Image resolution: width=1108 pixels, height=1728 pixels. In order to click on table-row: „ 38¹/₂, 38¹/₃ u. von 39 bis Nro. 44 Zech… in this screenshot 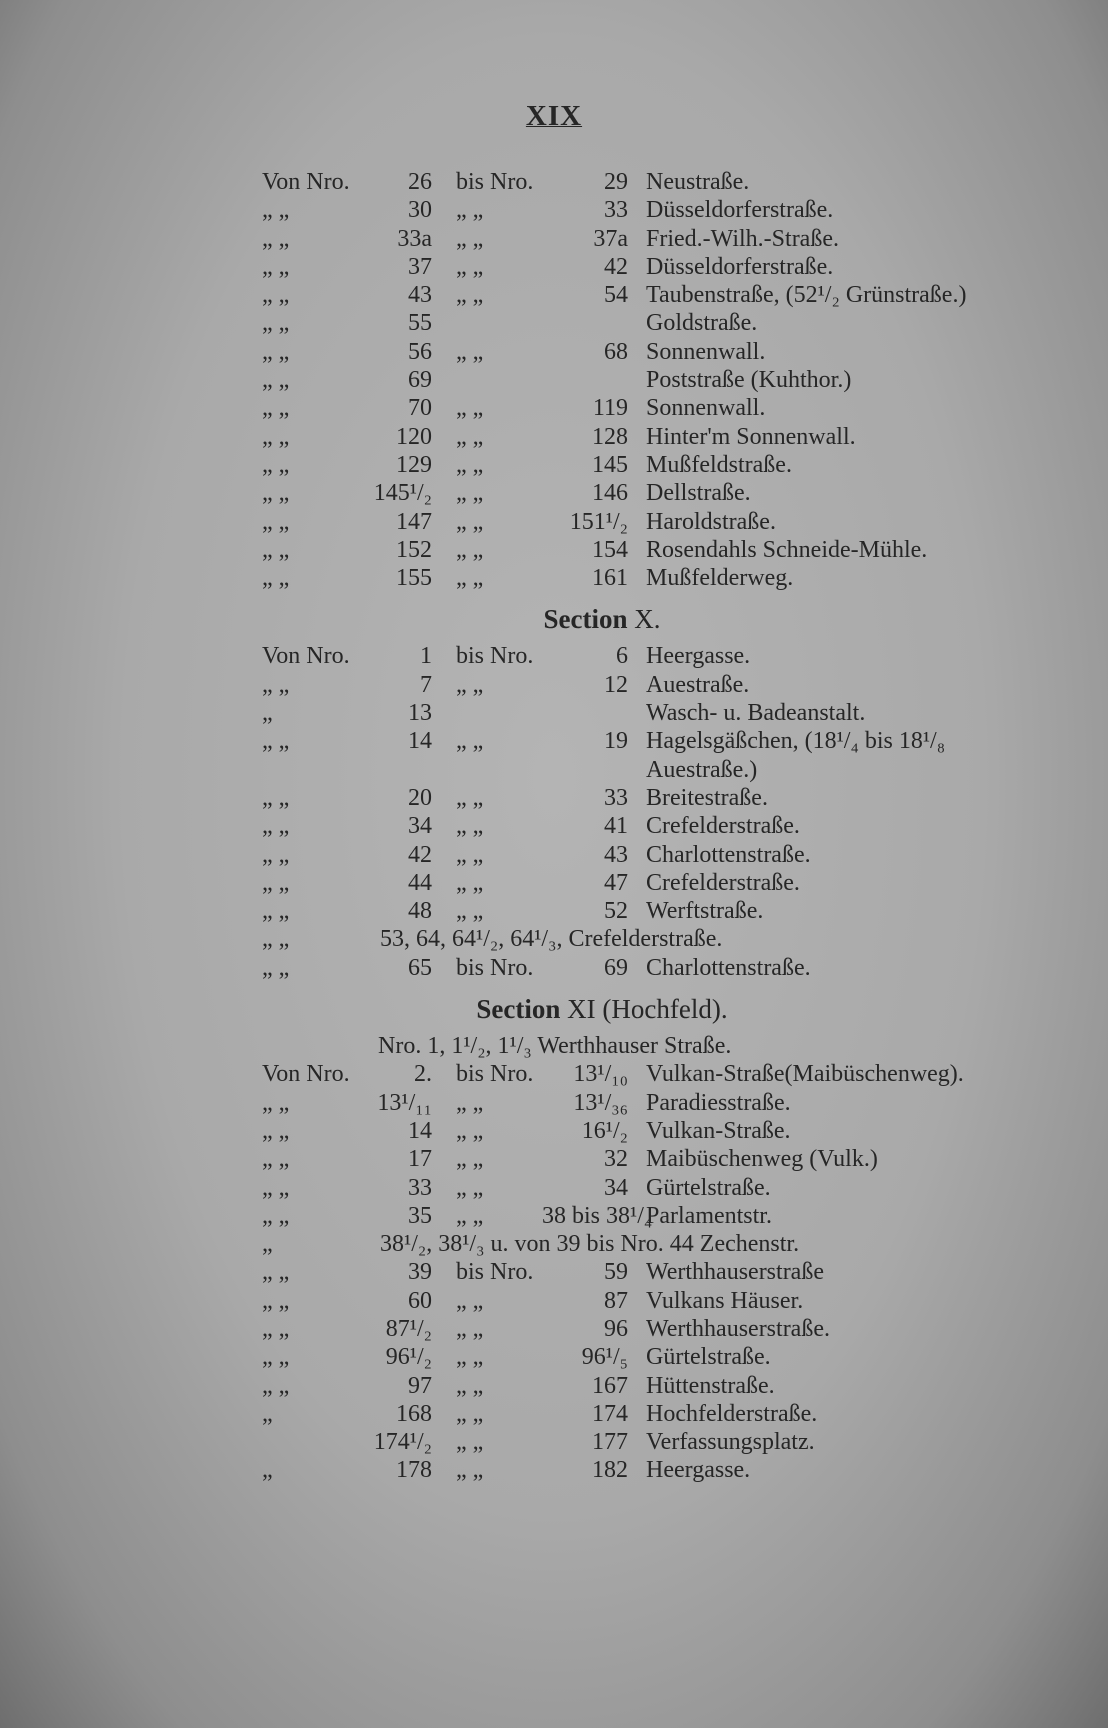, I will do `click(622, 1244)`.